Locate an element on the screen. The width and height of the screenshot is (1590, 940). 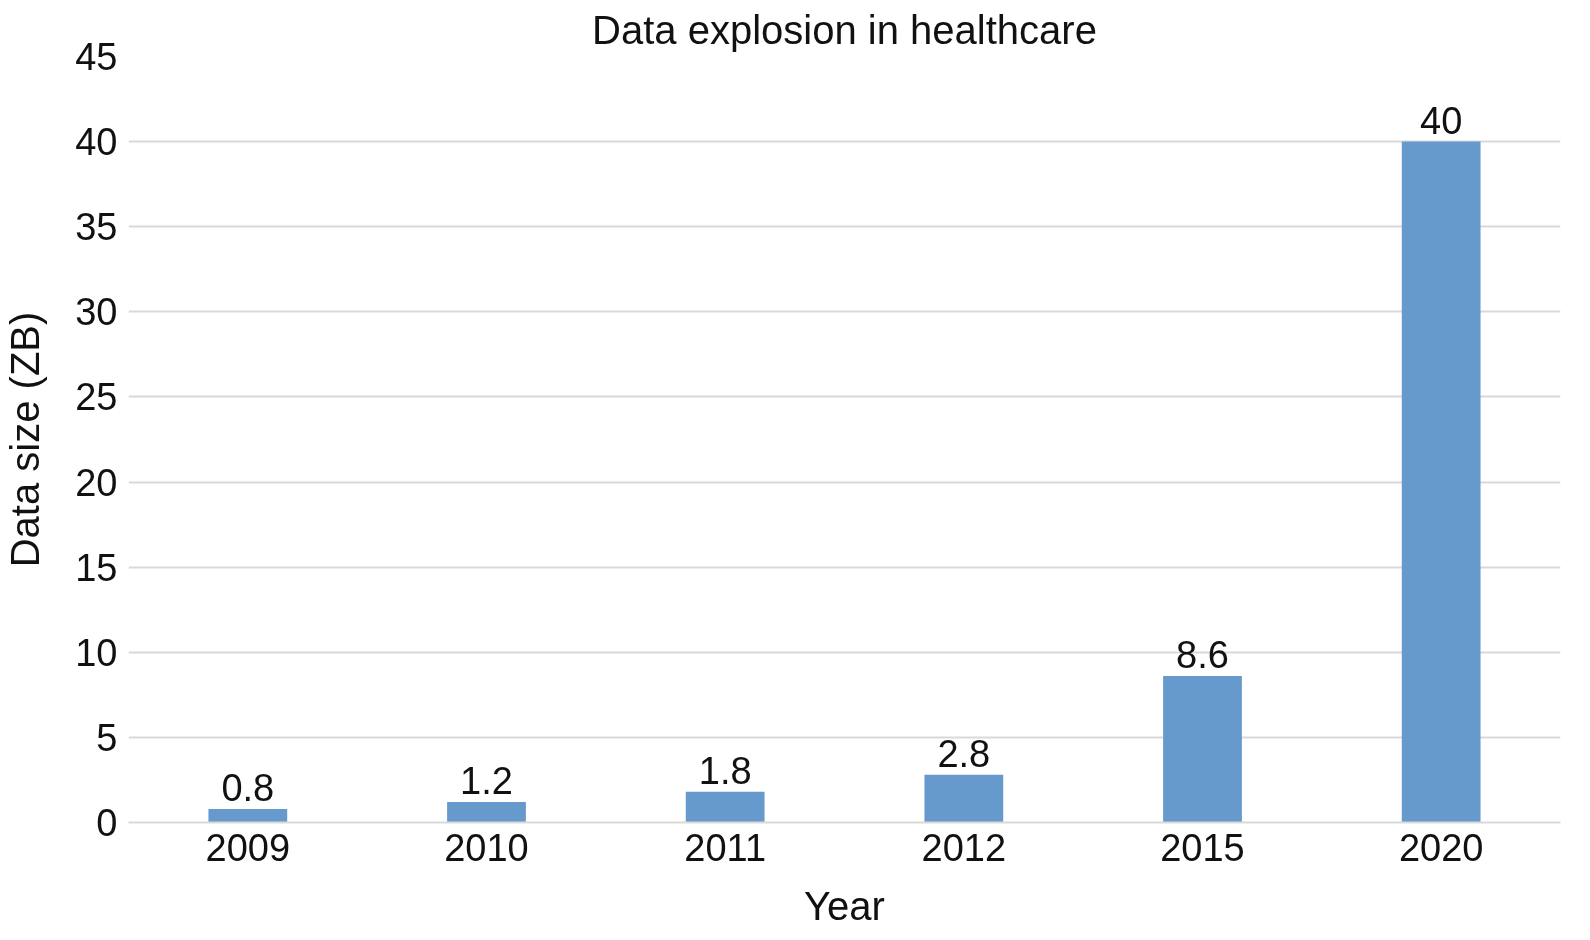
y-tick-label: 15 is located at coordinates (96, 567).